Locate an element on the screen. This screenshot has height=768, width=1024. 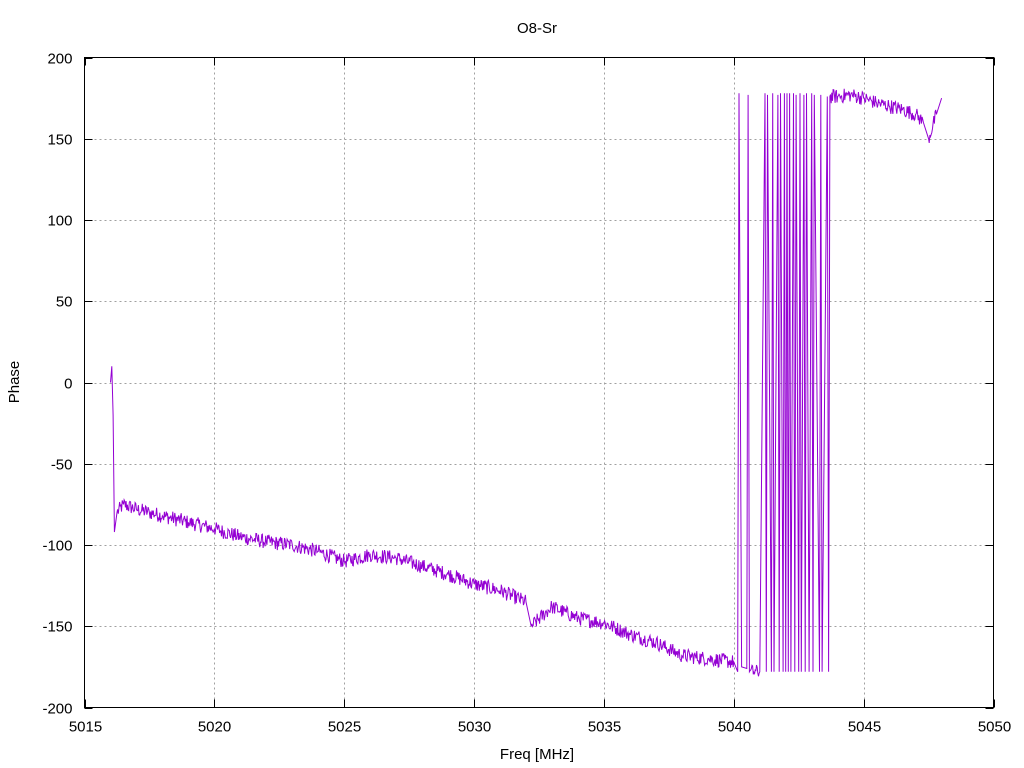
y-tick-label: -100 is located at coordinates (57, 546).